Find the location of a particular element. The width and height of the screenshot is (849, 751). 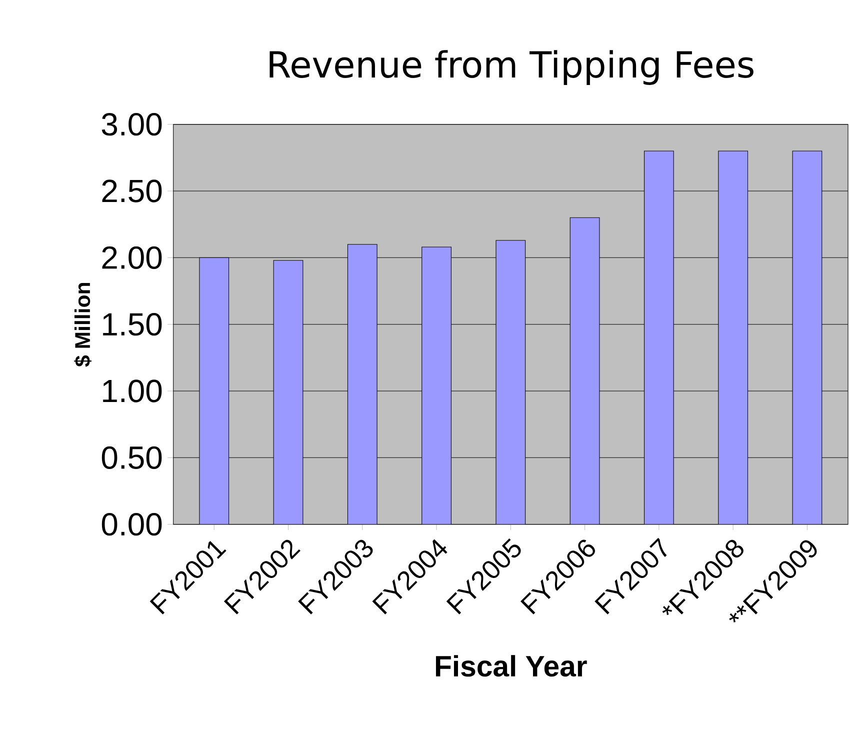

y-axis-title: $ Million is located at coordinates (83, 324).